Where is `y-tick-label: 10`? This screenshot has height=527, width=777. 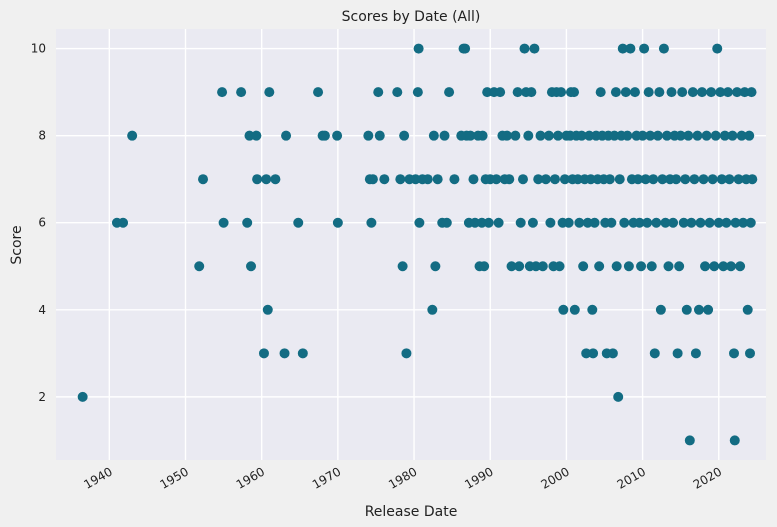
y-tick-label: 10 is located at coordinates (38, 49).